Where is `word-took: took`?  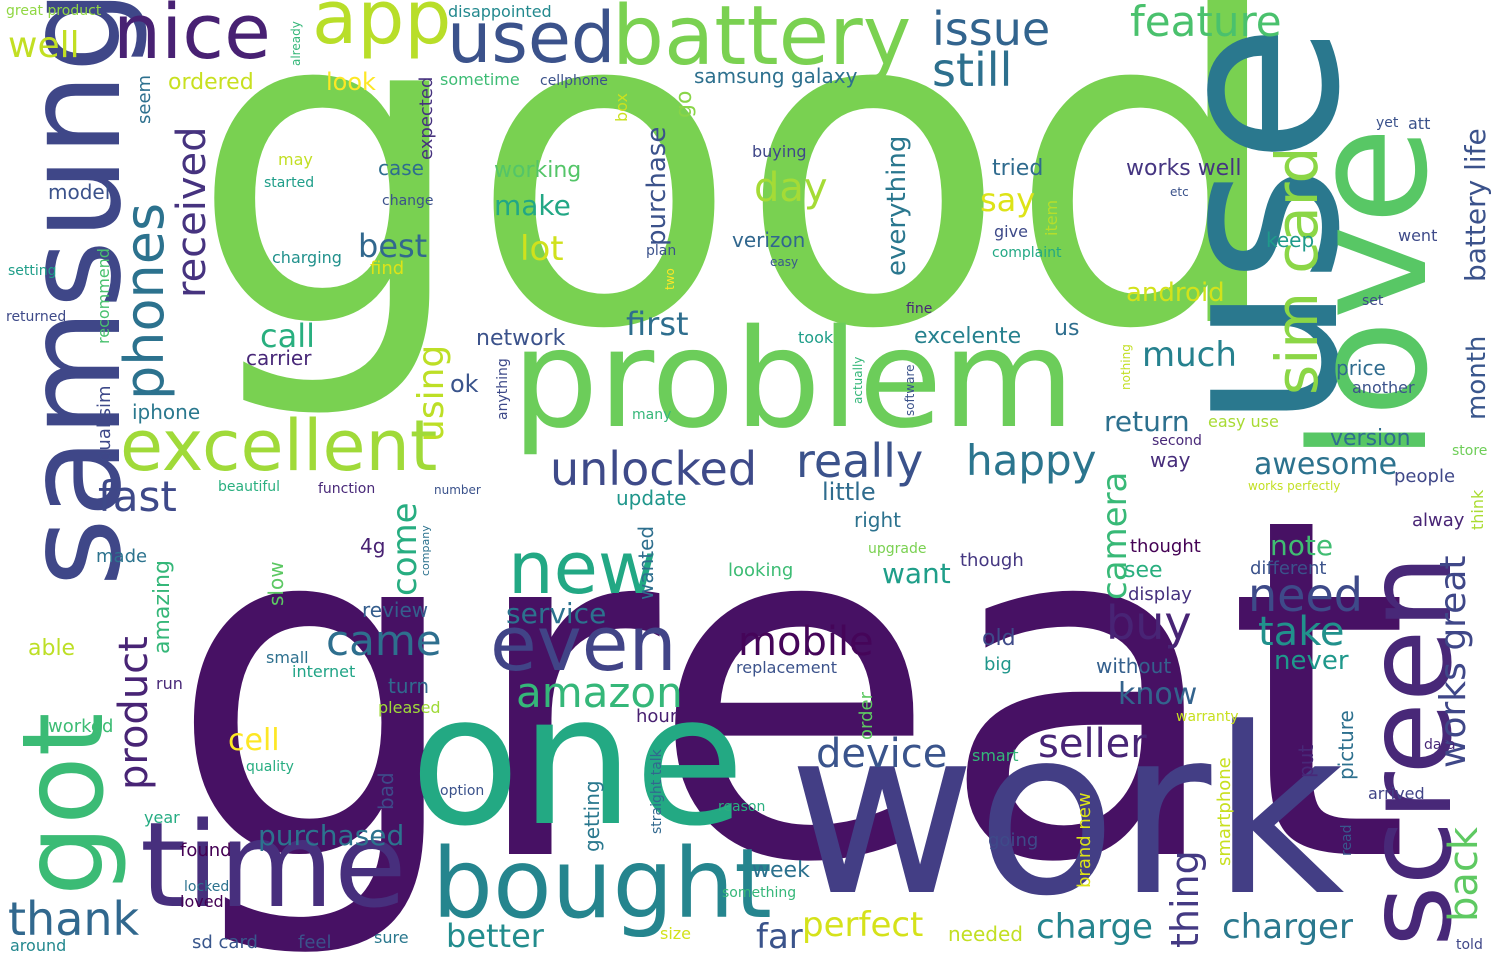
word-took: took is located at coordinates (816, 337).